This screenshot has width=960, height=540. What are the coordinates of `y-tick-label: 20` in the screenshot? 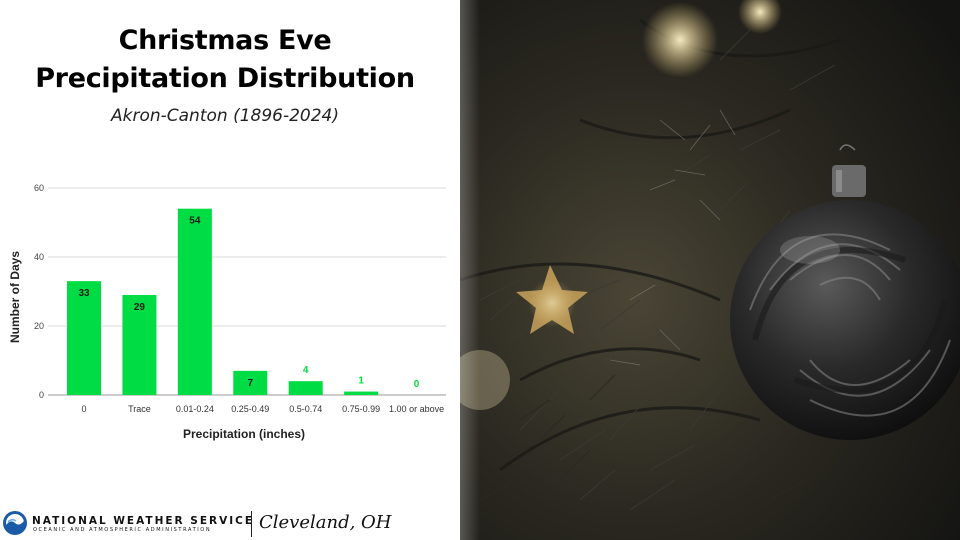 It's located at (39, 326).